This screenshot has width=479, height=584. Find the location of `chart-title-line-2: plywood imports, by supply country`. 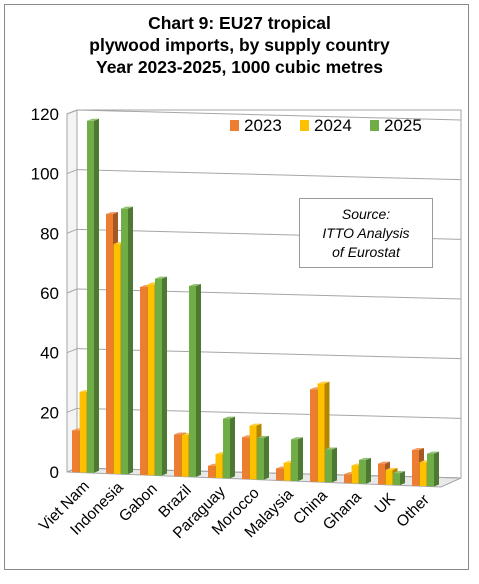

chart-title-line-2: plywood imports, by supply country is located at coordinates (239, 45).